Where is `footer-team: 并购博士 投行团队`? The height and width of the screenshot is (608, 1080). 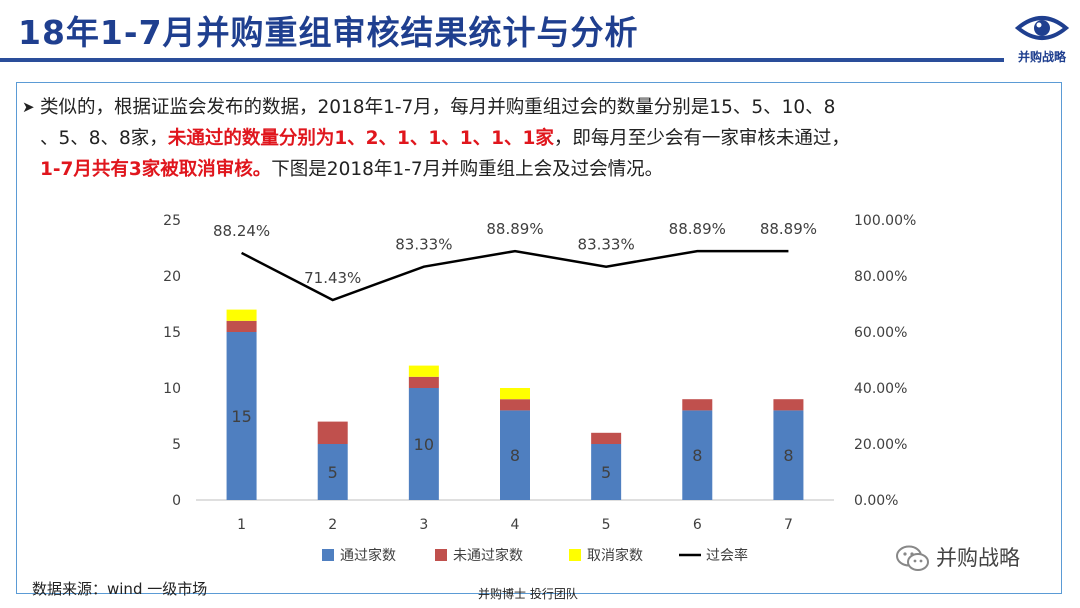 footer-team: 并购博士 投行团队 is located at coordinates (528, 594).